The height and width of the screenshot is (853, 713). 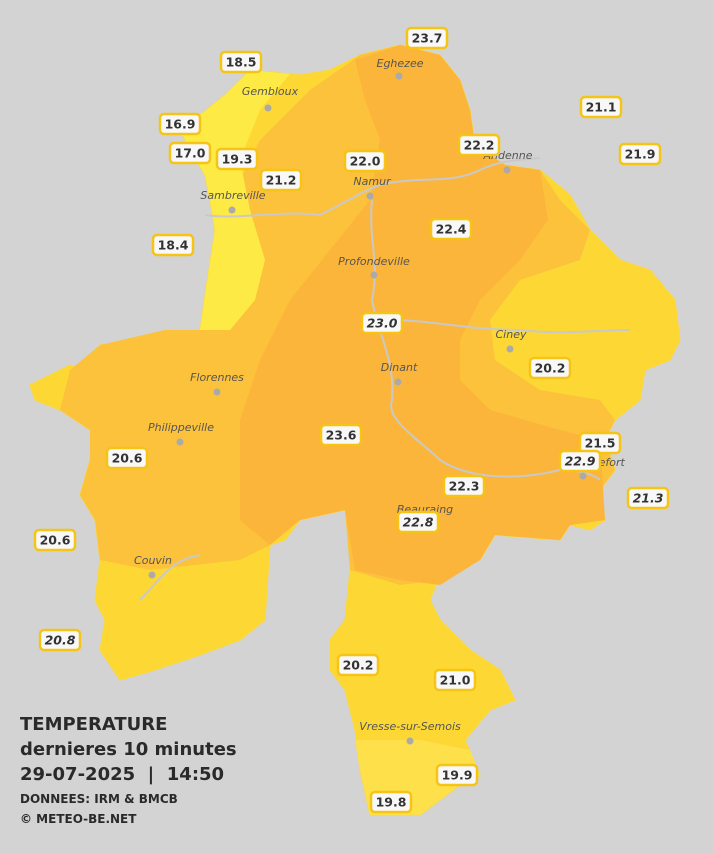 I want to click on footer-source: DONNEES: IRM & BMCB, so click(x=99, y=799).